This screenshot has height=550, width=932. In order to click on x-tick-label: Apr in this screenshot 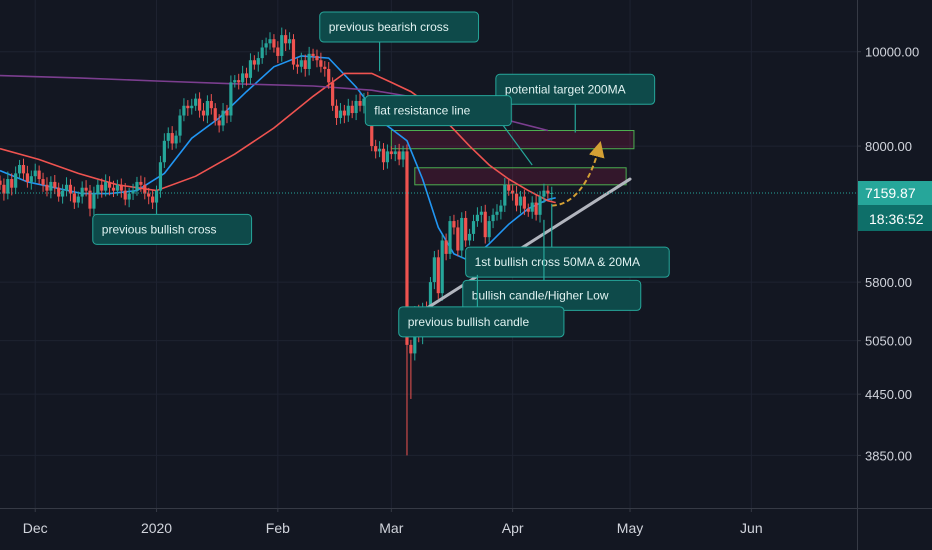, I will do `click(513, 528)`.